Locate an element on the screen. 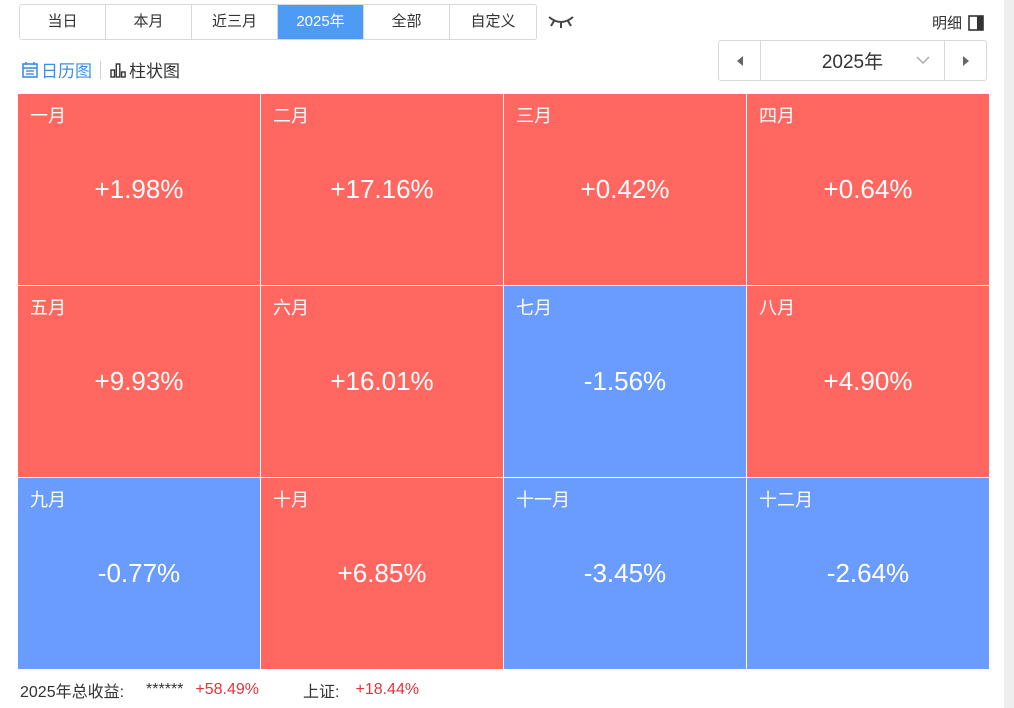 The height and width of the screenshot is (708, 1014). caret-left-icon is located at coordinates (739, 60).